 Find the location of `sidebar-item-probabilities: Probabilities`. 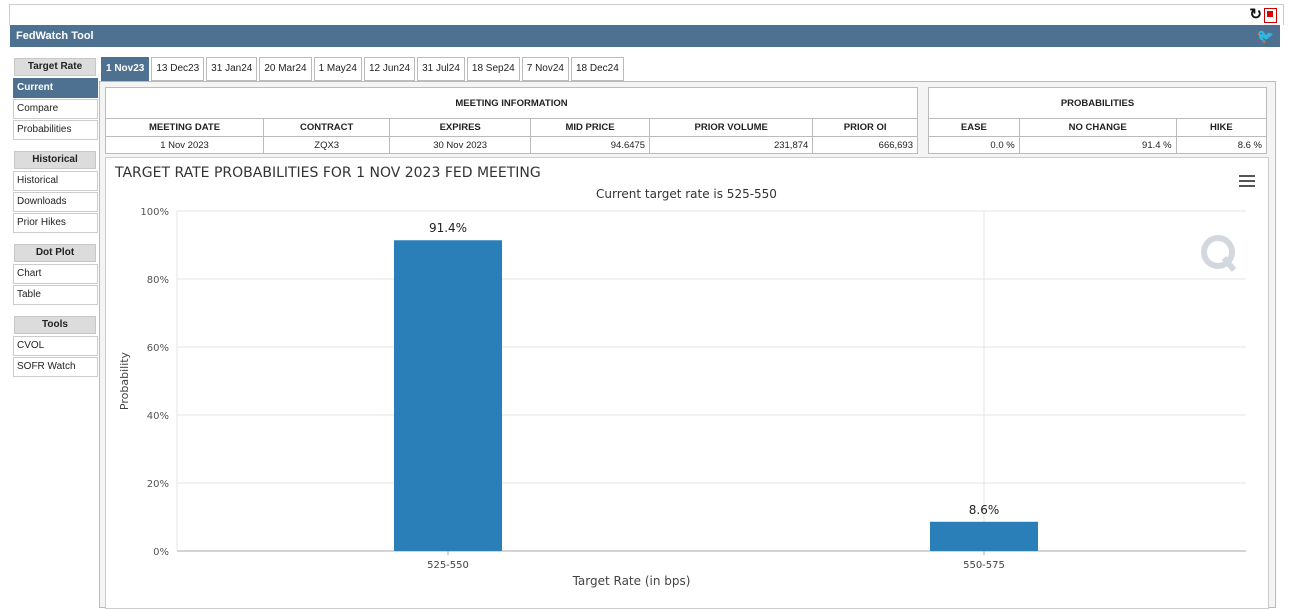

sidebar-item-probabilities: Probabilities is located at coordinates (55, 130).